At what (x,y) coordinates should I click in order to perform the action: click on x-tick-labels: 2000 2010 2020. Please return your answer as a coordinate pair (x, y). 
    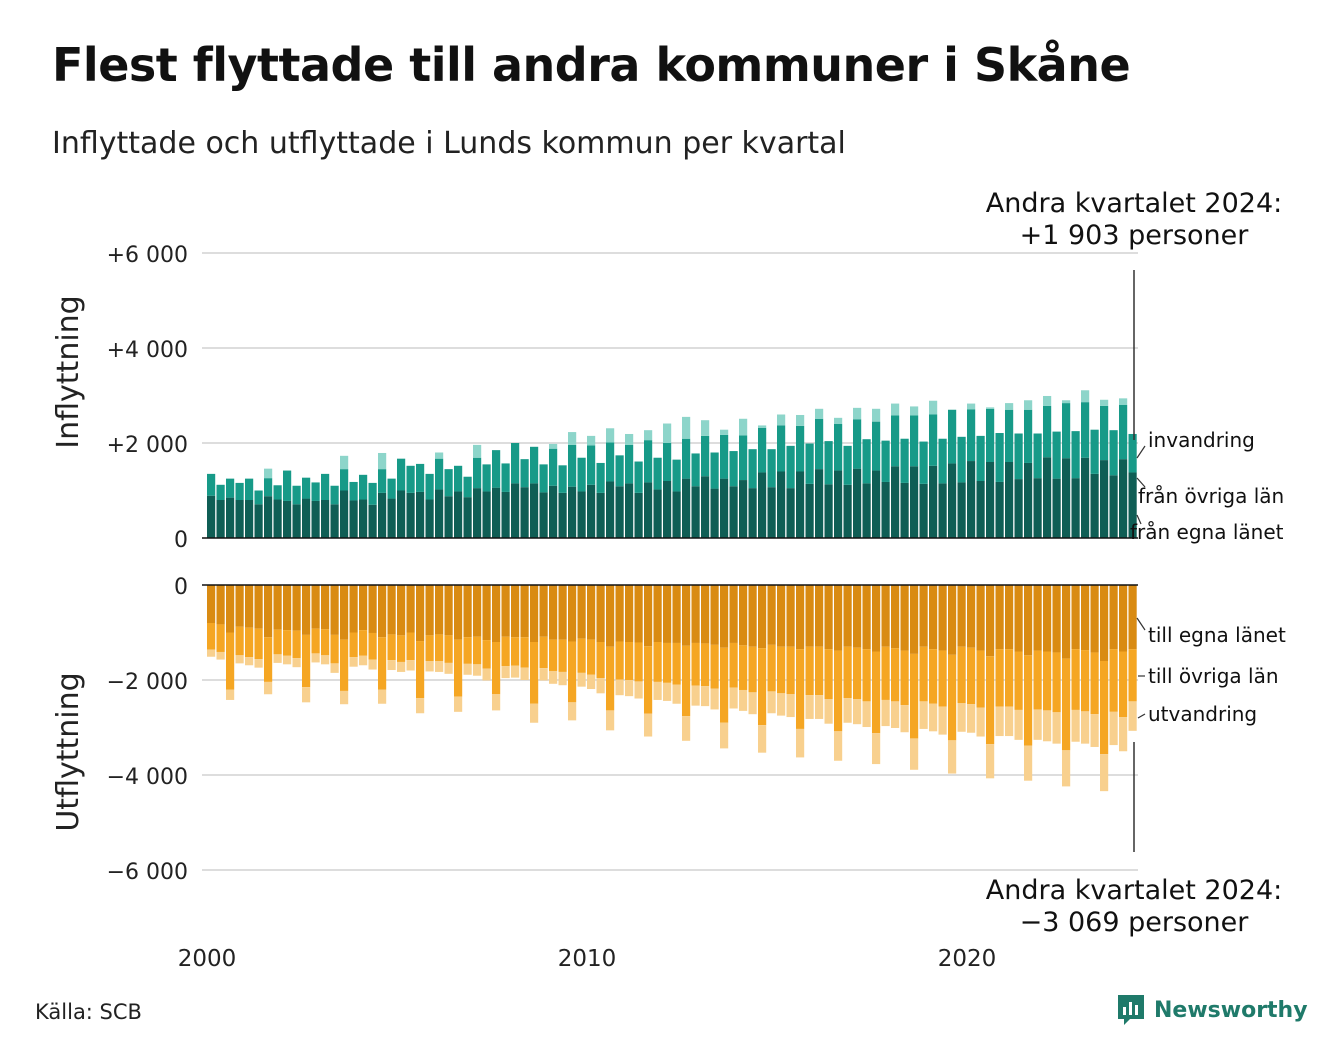
    Looking at the image, I should click on (587, 959).